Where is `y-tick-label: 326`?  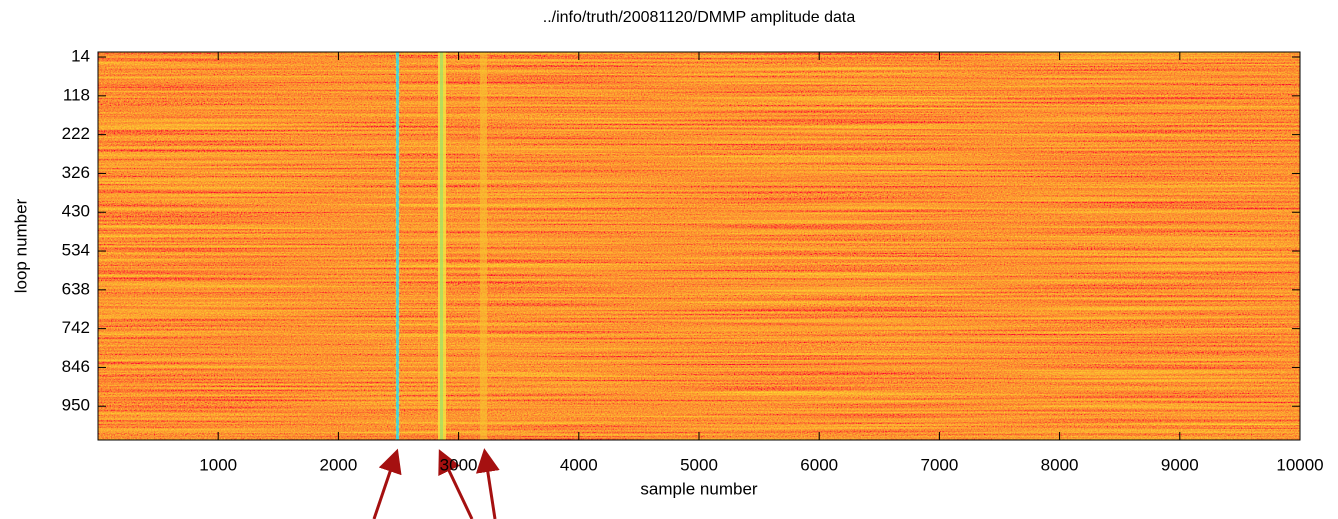
y-tick-label: 326 is located at coordinates (76, 172).